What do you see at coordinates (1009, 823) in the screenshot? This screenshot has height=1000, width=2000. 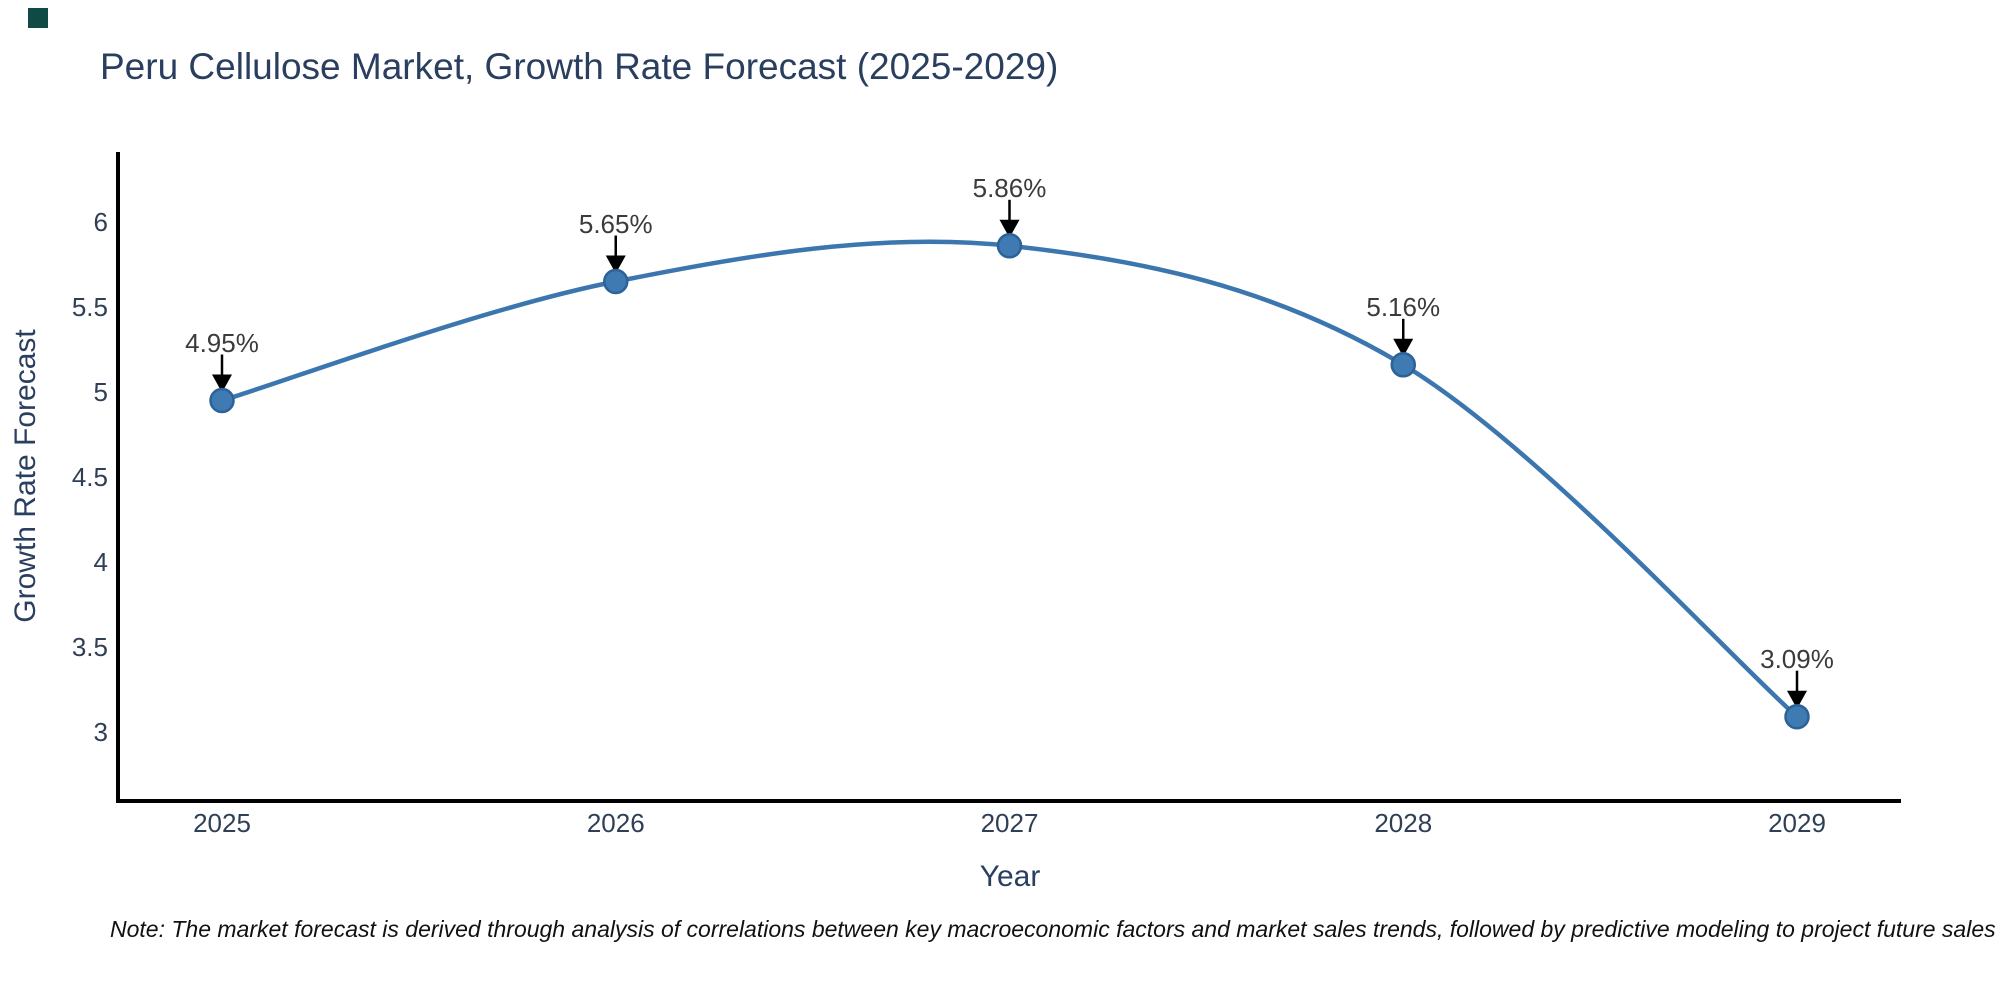 I see `x-tick-label: 2027` at bounding box center [1009, 823].